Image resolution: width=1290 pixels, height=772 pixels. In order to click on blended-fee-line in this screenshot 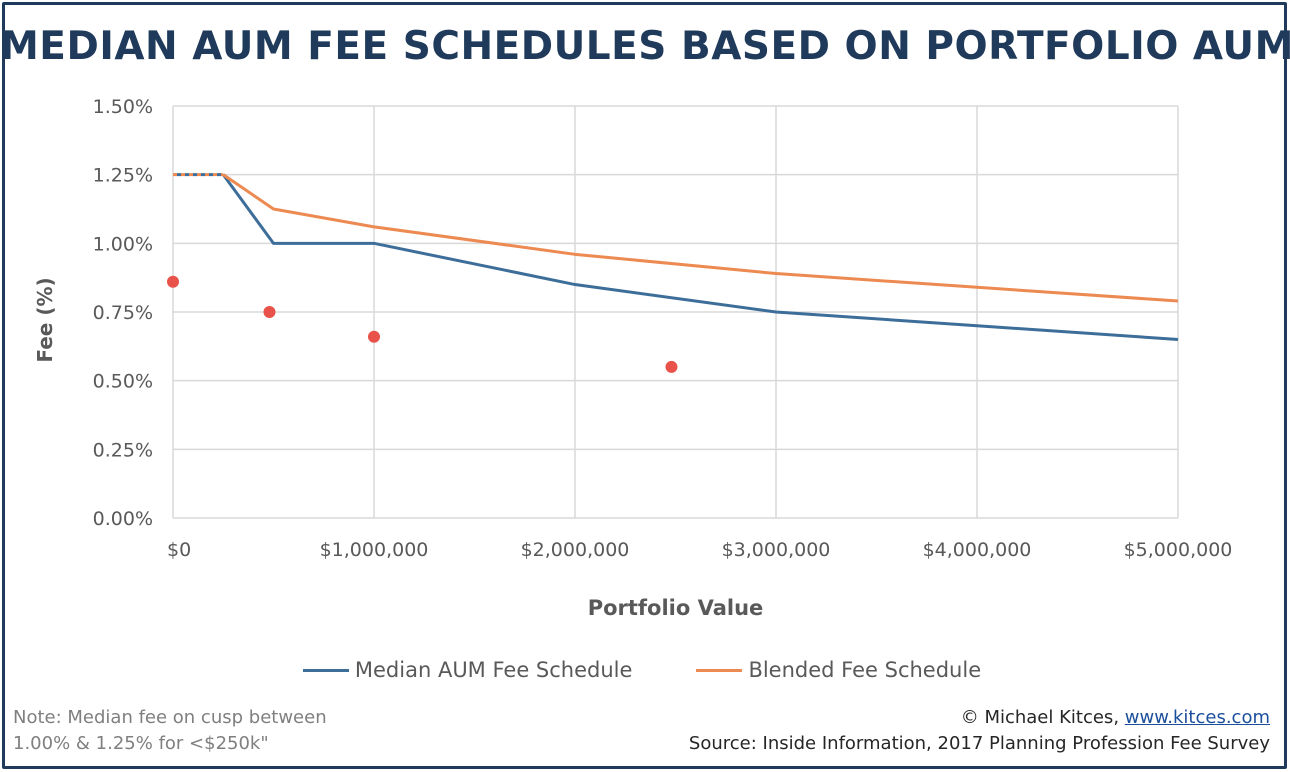, I will do `click(700, 238)`.